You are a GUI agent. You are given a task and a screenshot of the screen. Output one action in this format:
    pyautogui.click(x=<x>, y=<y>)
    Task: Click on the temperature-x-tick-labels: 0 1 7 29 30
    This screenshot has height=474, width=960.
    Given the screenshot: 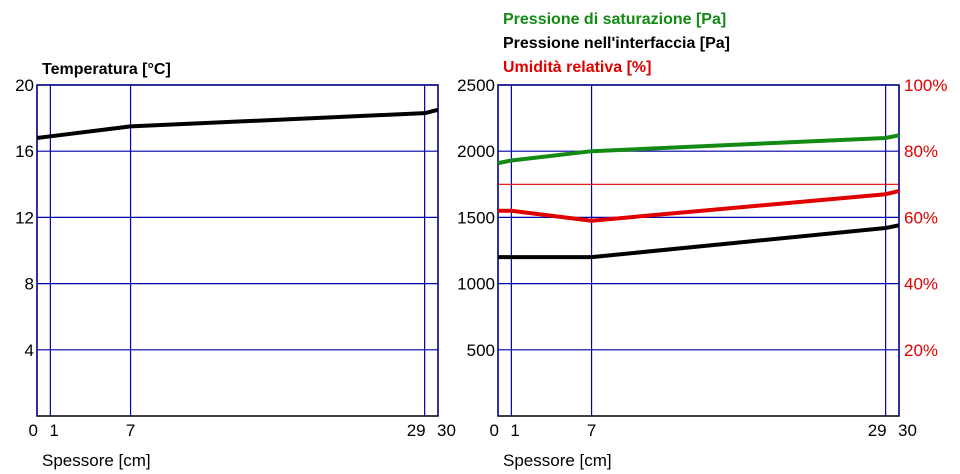 What is the action you would take?
    pyautogui.click(x=242, y=430)
    